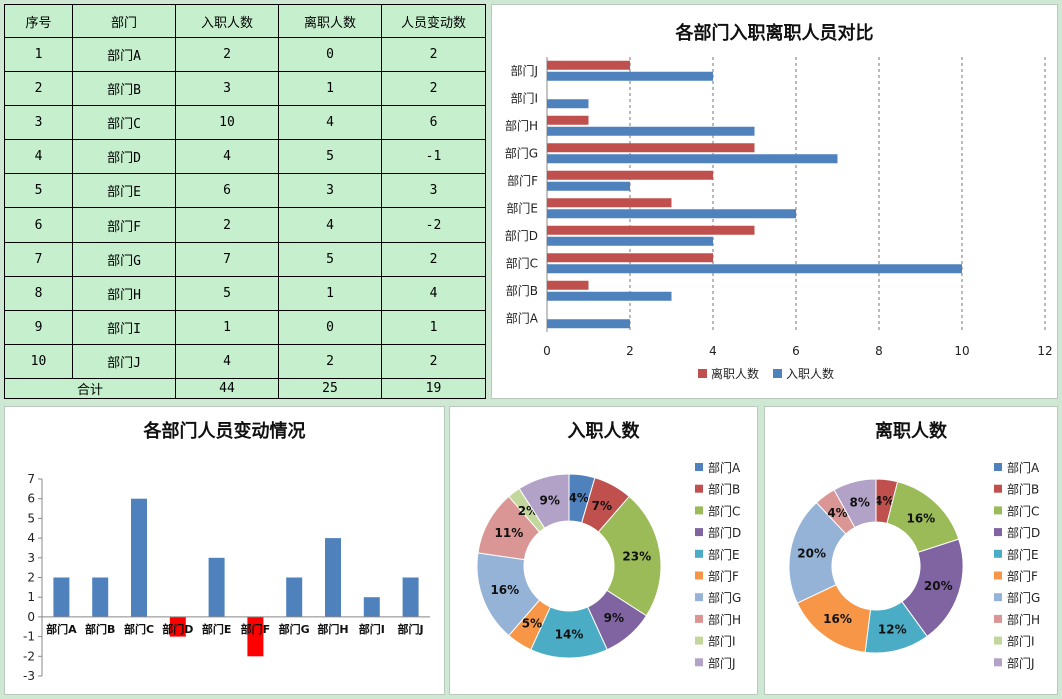 The height and width of the screenshot is (699, 1062). Describe the element at coordinates (1023, 554) in the screenshot. I see `legend-label: 部门E` at that location.